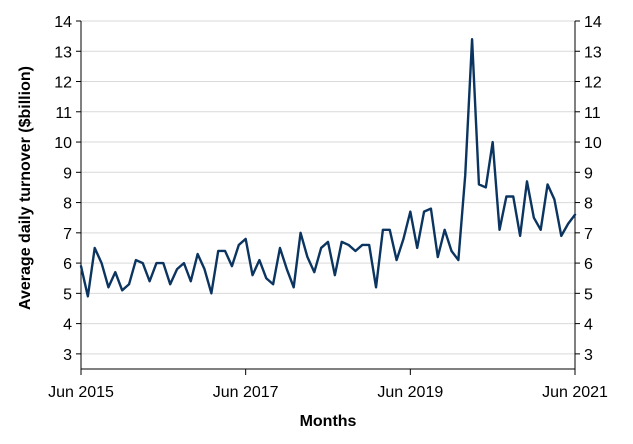 The height and width of the screenshot is (444, 633). Describe the element at coordinates (593, 22) in the screenshot. I see `y-tick-label-right: 14` at that location.